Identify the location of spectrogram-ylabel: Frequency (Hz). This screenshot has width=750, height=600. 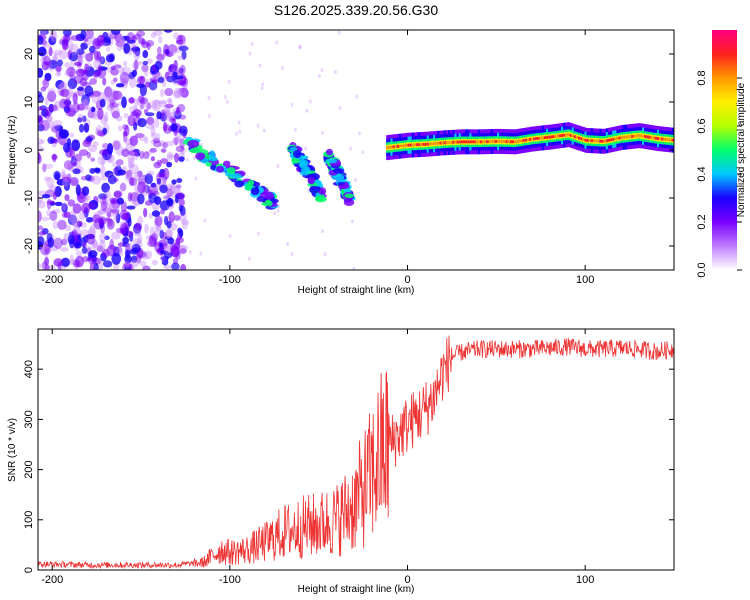
(12, 150).